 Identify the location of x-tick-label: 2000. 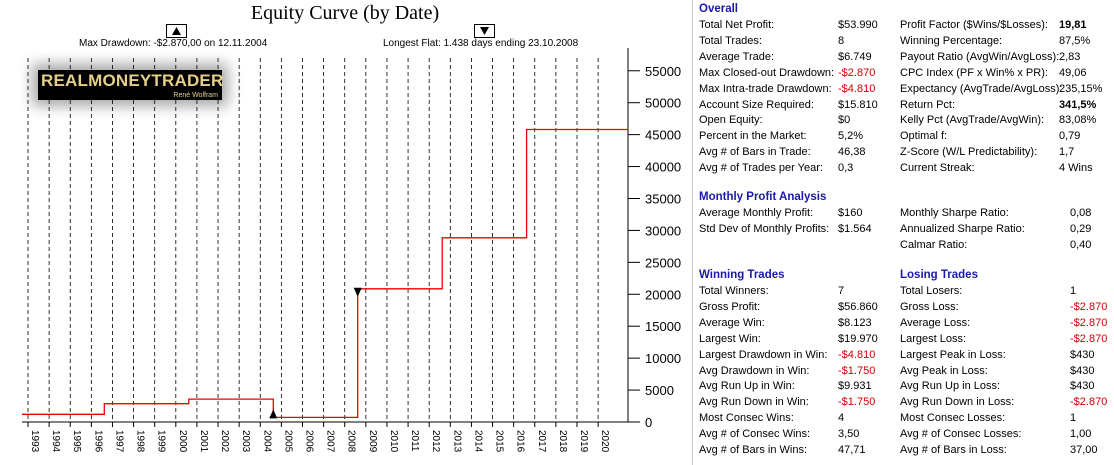
(182, 441).